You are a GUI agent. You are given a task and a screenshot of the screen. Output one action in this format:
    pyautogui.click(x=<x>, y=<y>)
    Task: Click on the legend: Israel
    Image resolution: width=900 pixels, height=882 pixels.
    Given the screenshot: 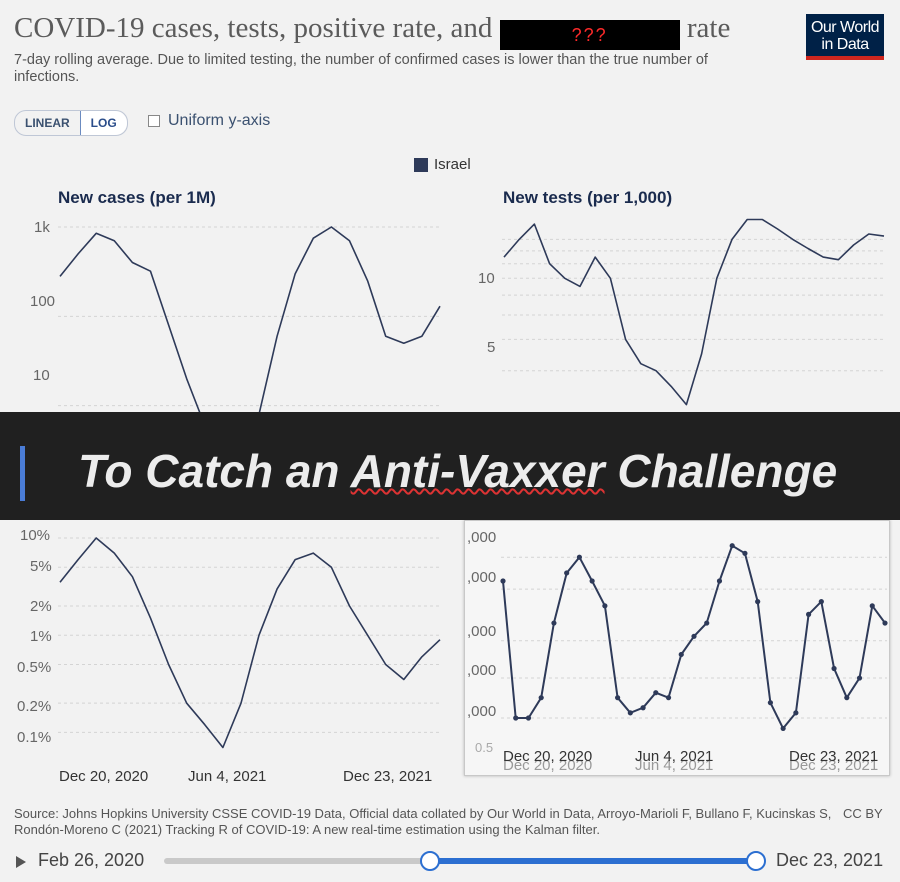 What is the action you would take?
    pyautogui.click(x=442, y=164)
    